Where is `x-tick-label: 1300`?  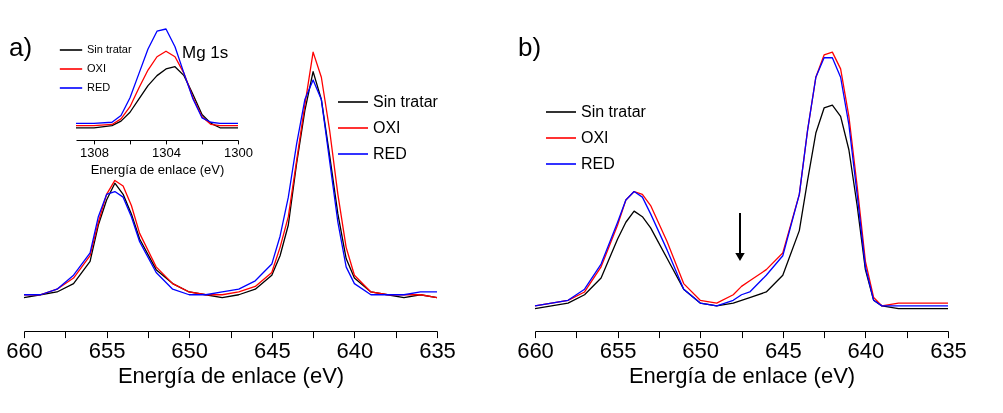
x-tick-label: 1300 is located at coordinates (238, 153).